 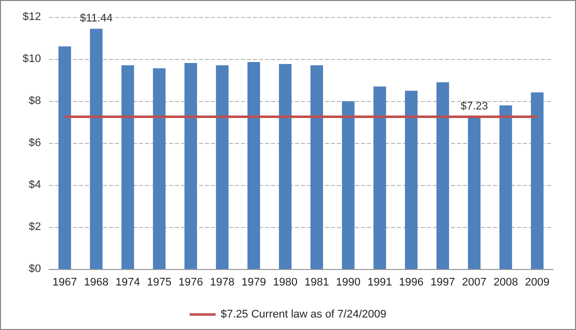 What do you see at coordinates (64, 282) in the screenshot?
I see `x-tick-label: 1967` at bounding box center [64, 282].